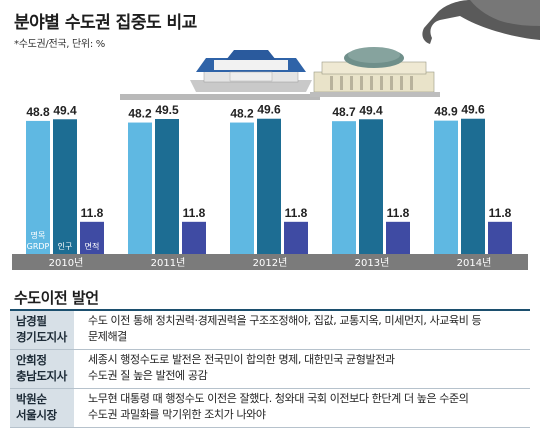  Describe the element at coordinates (59, 44) in the screenshot. I see `unit-note: *수도권/전국, 단위: %` at that location.